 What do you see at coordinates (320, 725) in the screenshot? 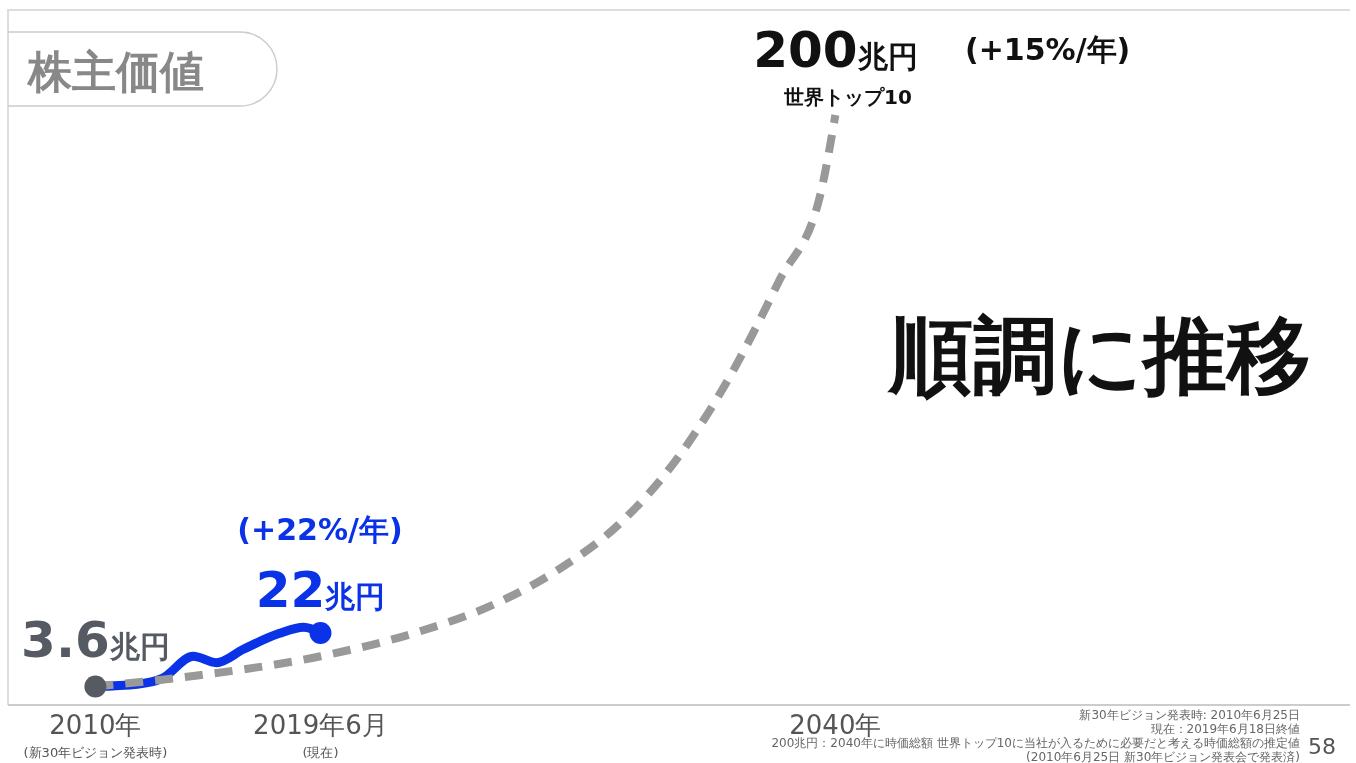
I see `x-tick-label: 2019年6月` at bounding box center [320, 725].